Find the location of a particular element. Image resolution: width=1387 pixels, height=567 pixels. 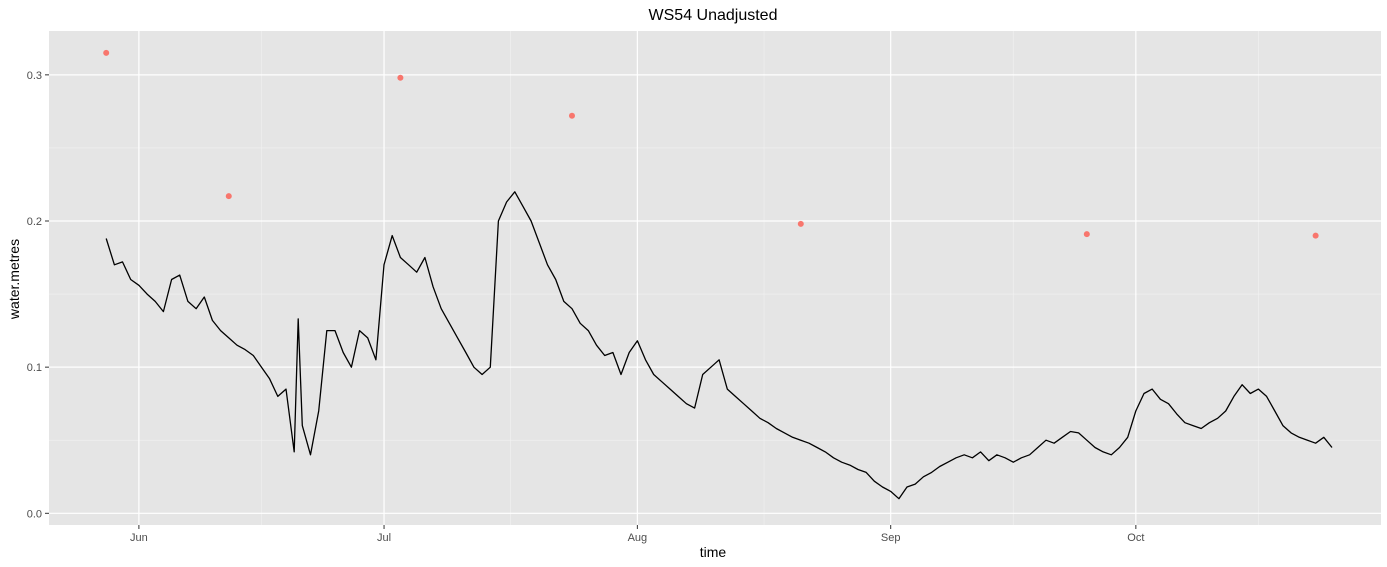

x-tick-label: Jul is located at coordinates (384, 538).